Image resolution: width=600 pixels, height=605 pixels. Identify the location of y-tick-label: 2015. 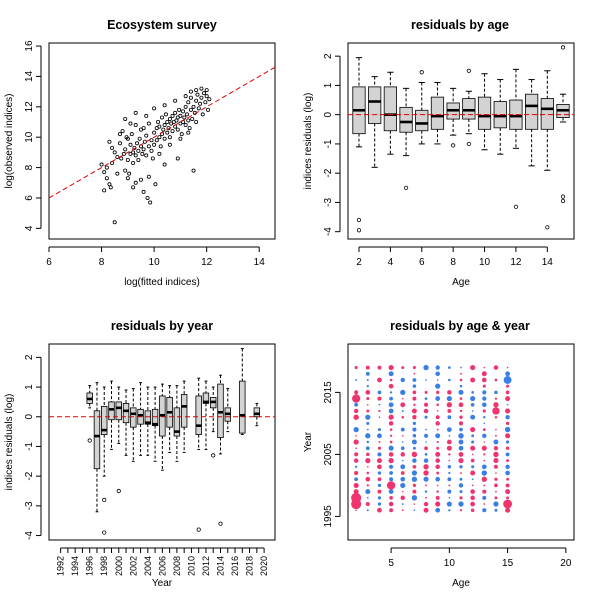
(328, 392).